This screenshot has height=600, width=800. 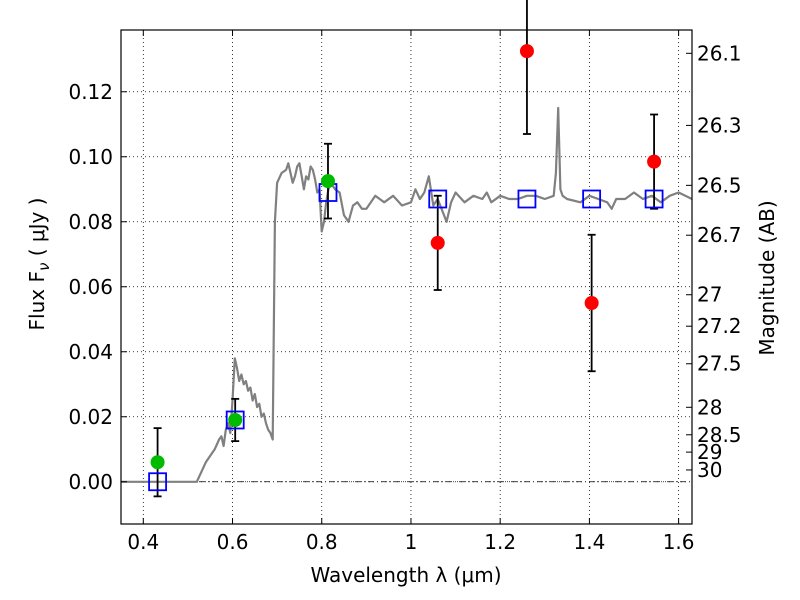 I want to click on y-tick-label: 0.12, so click(x=90, y=92).